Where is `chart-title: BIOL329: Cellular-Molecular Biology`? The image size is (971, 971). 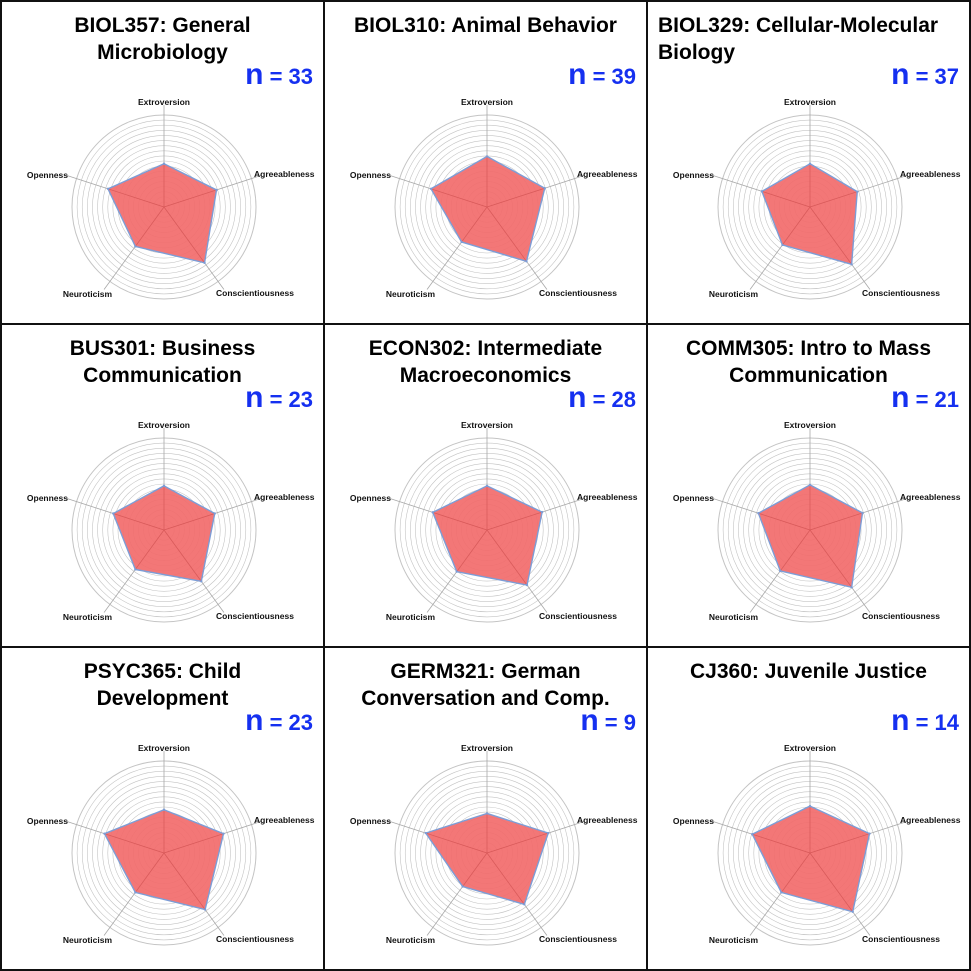 chart-title: BIOL329: Cellular-Molecular Biology is located at coordinates (798, 39).